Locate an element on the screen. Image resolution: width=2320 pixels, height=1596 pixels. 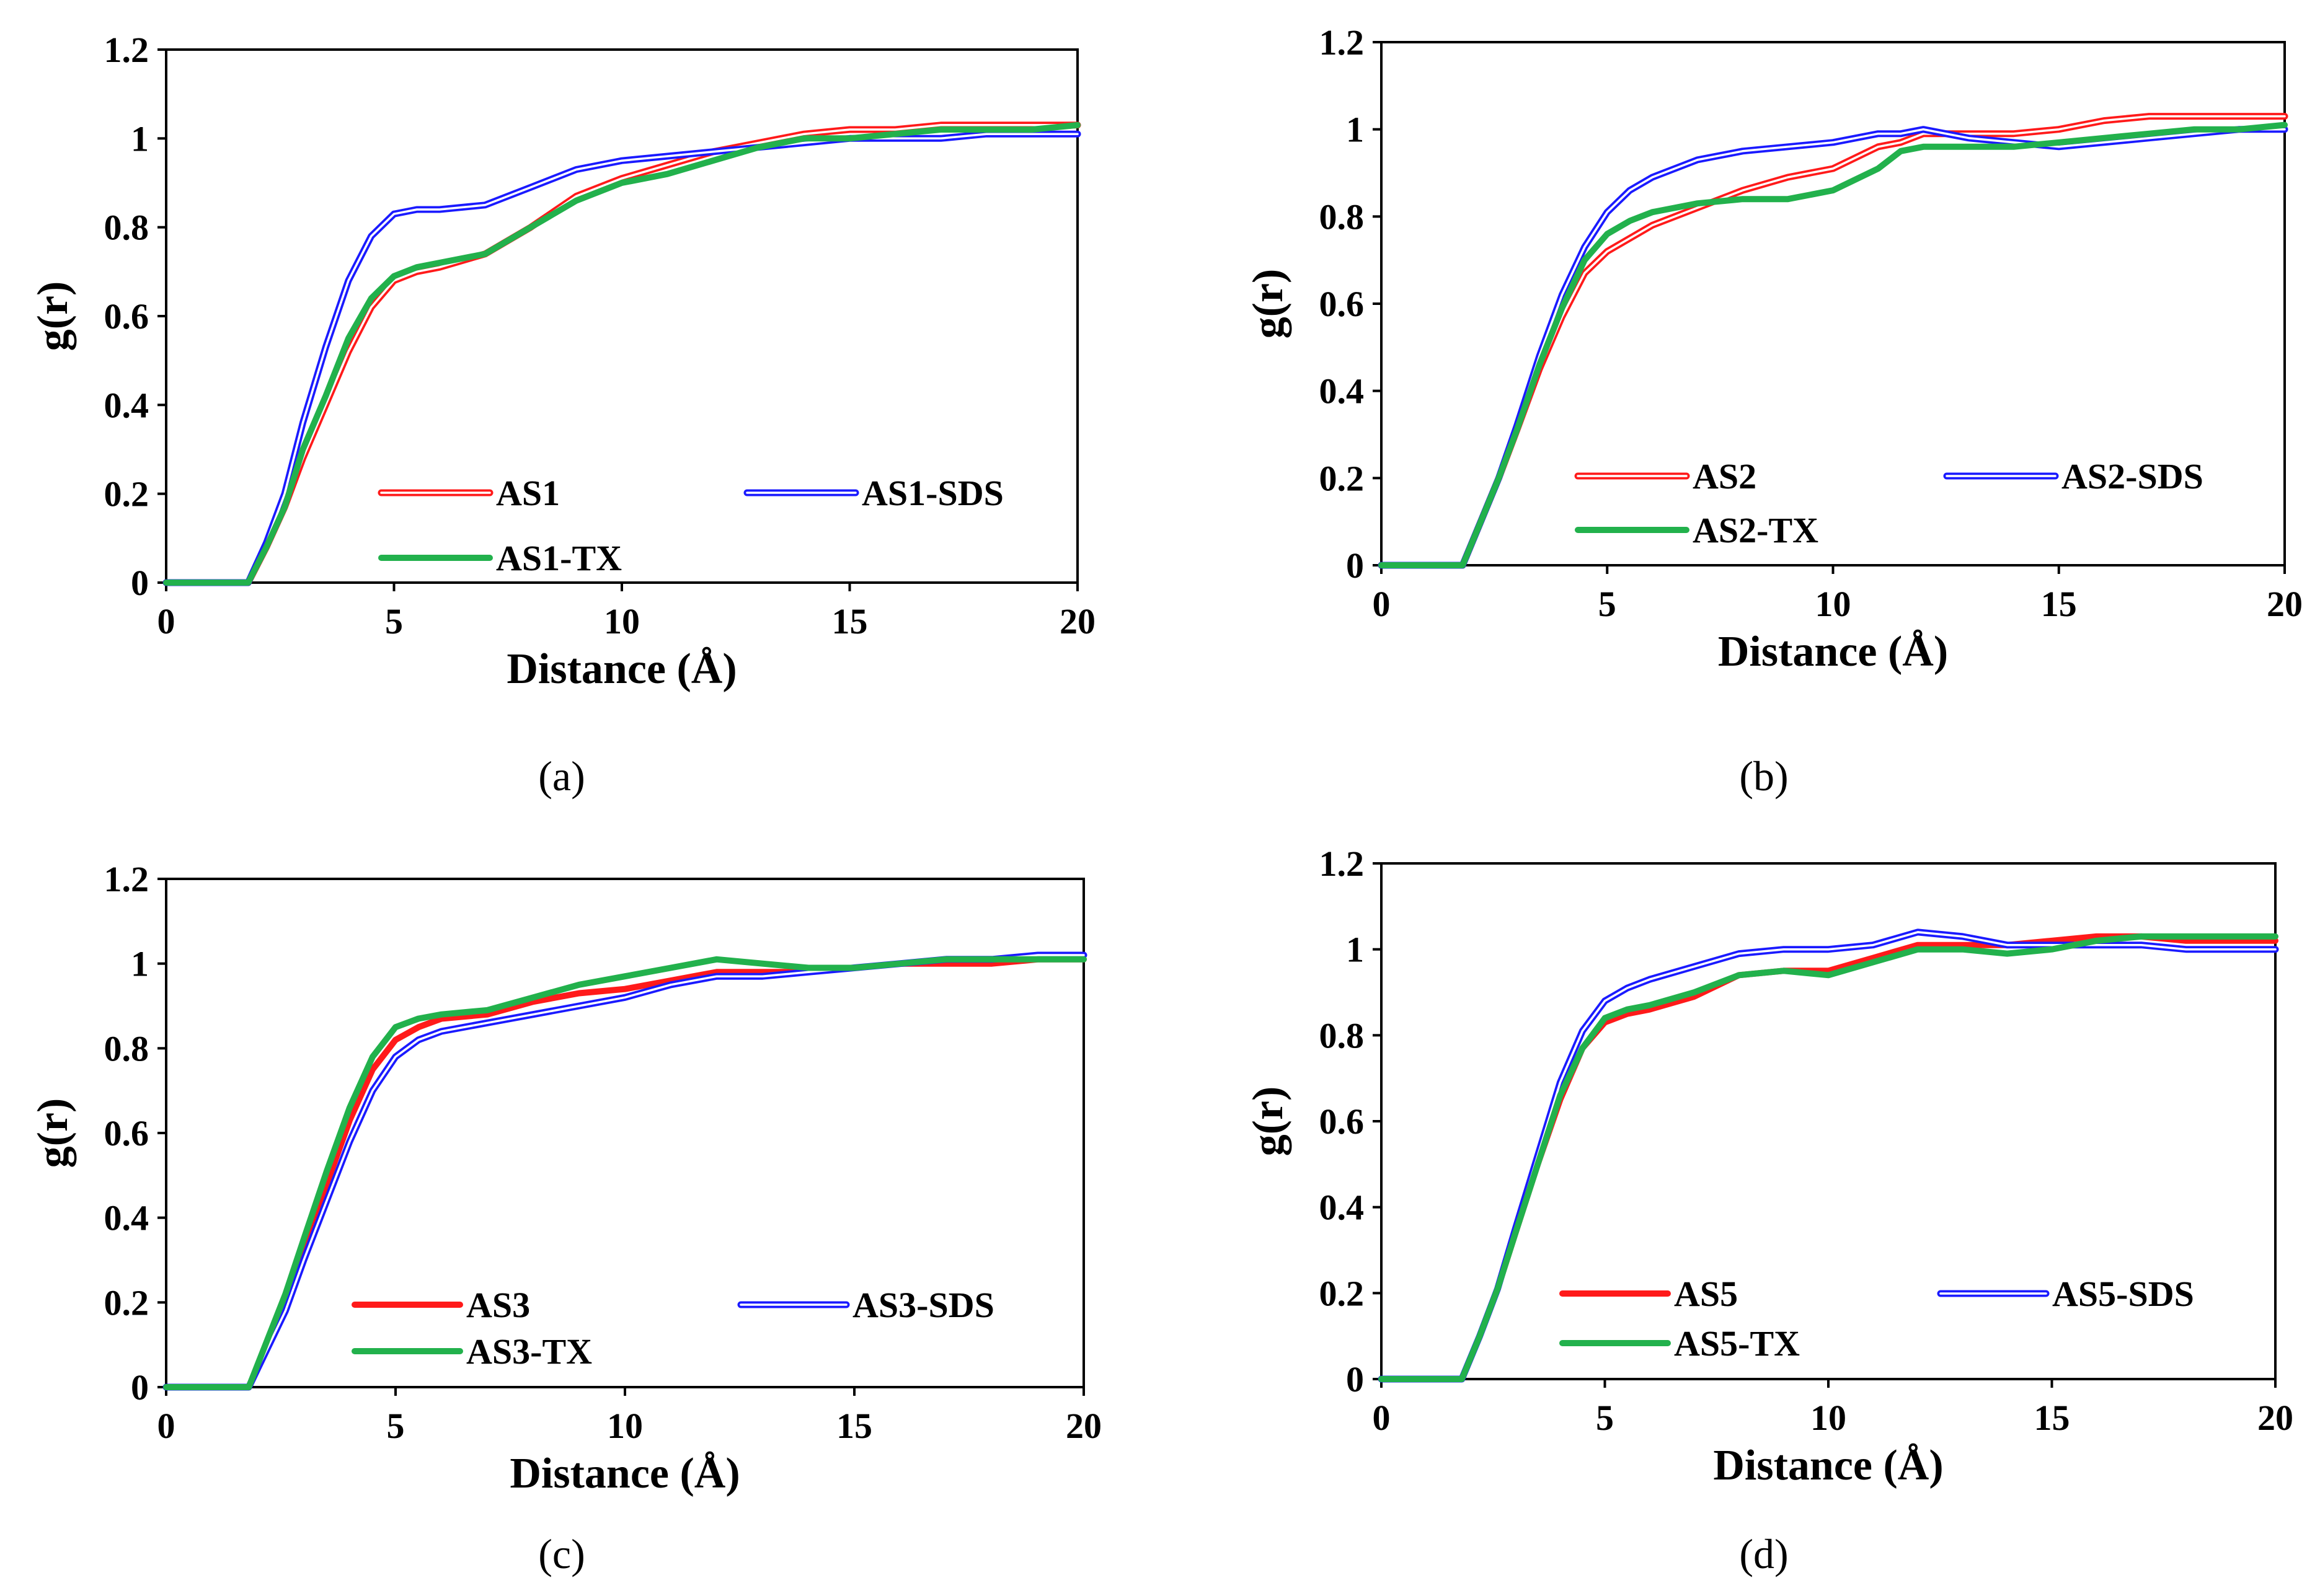
panel-caption: (d) is located at coordinates (1763, 1553).